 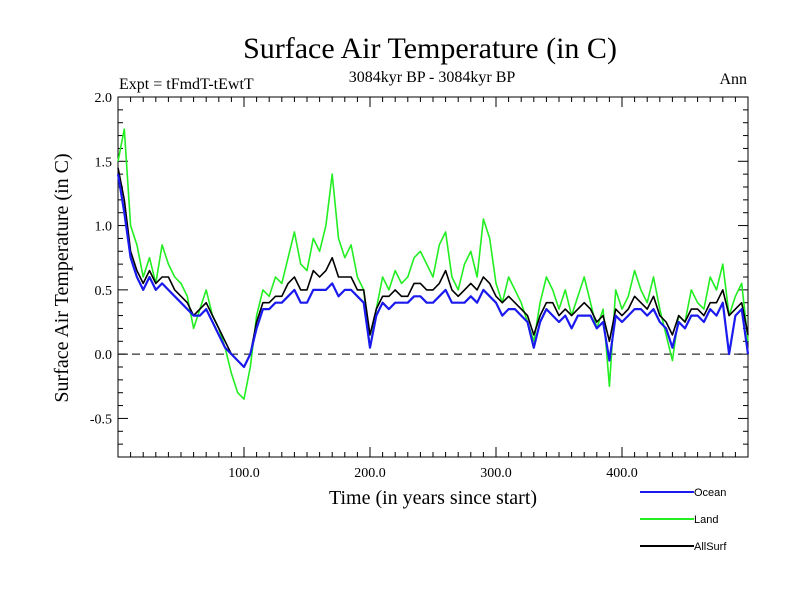 I want to click on season-label: Ann, so click(x=733, y=79).